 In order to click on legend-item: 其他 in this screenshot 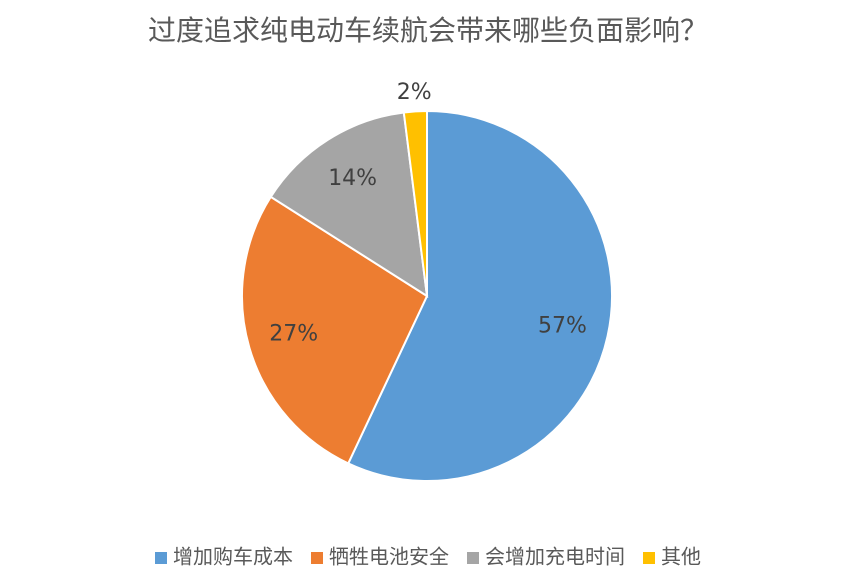, I will do `click(672, 557)`.